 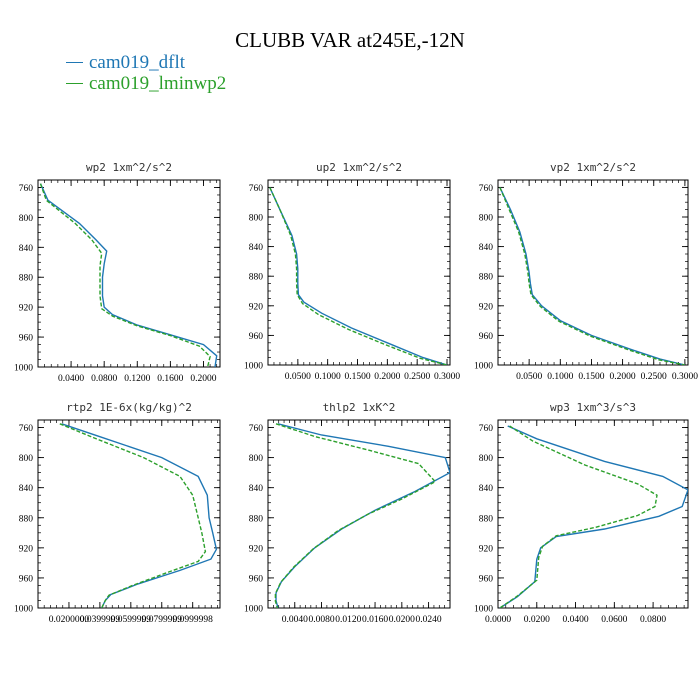 I want to click on figure-title: CLUBB VAR at245E,-12N, so click(x=350, y=40).